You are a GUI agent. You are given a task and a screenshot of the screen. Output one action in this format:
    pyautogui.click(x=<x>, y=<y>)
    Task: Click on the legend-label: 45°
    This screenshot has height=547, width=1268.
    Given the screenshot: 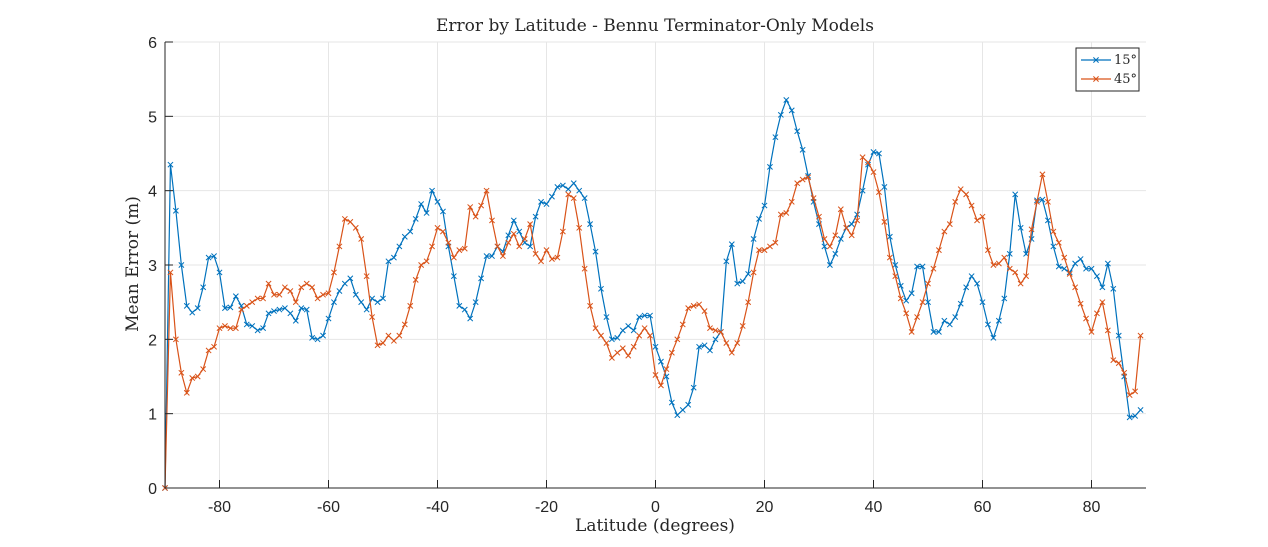 What is the action you would take?
    pyautogui.click(x=1125, y=79)
    